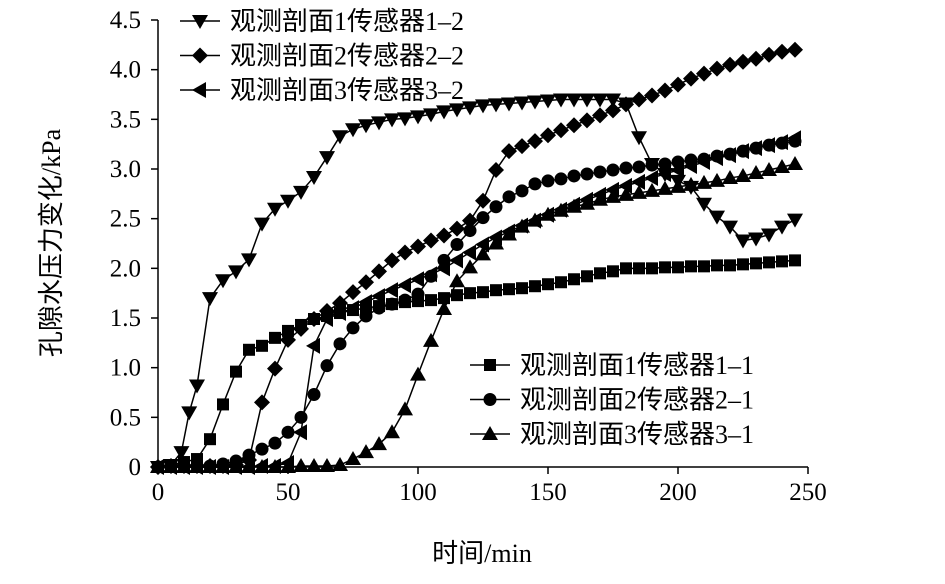  I want to click on legend-label: 观测剖面2传感器2–1, so click(637, 400).